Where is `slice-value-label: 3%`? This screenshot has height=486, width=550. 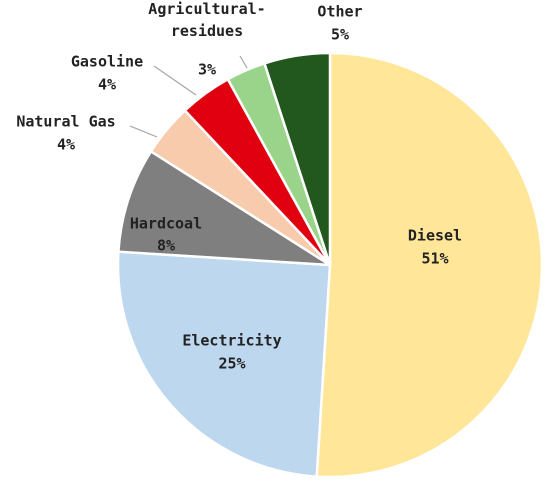 slice-value-label: 3% is located at coordinates (207, 70).